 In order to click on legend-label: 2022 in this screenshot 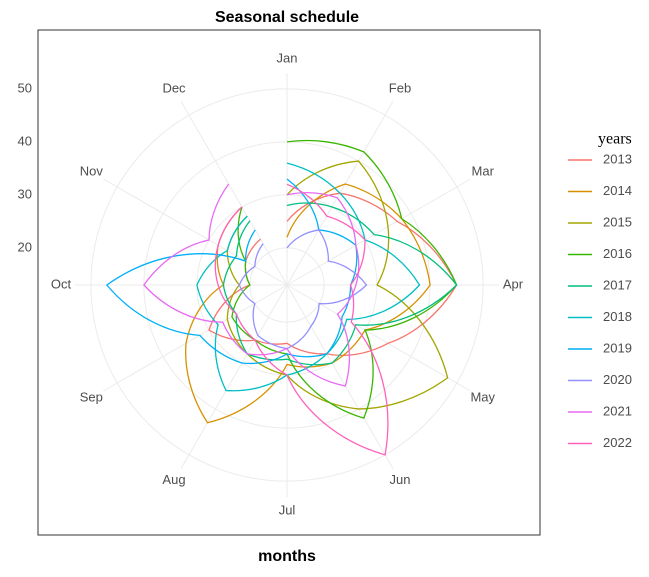, I will do `click(617, 442)`.